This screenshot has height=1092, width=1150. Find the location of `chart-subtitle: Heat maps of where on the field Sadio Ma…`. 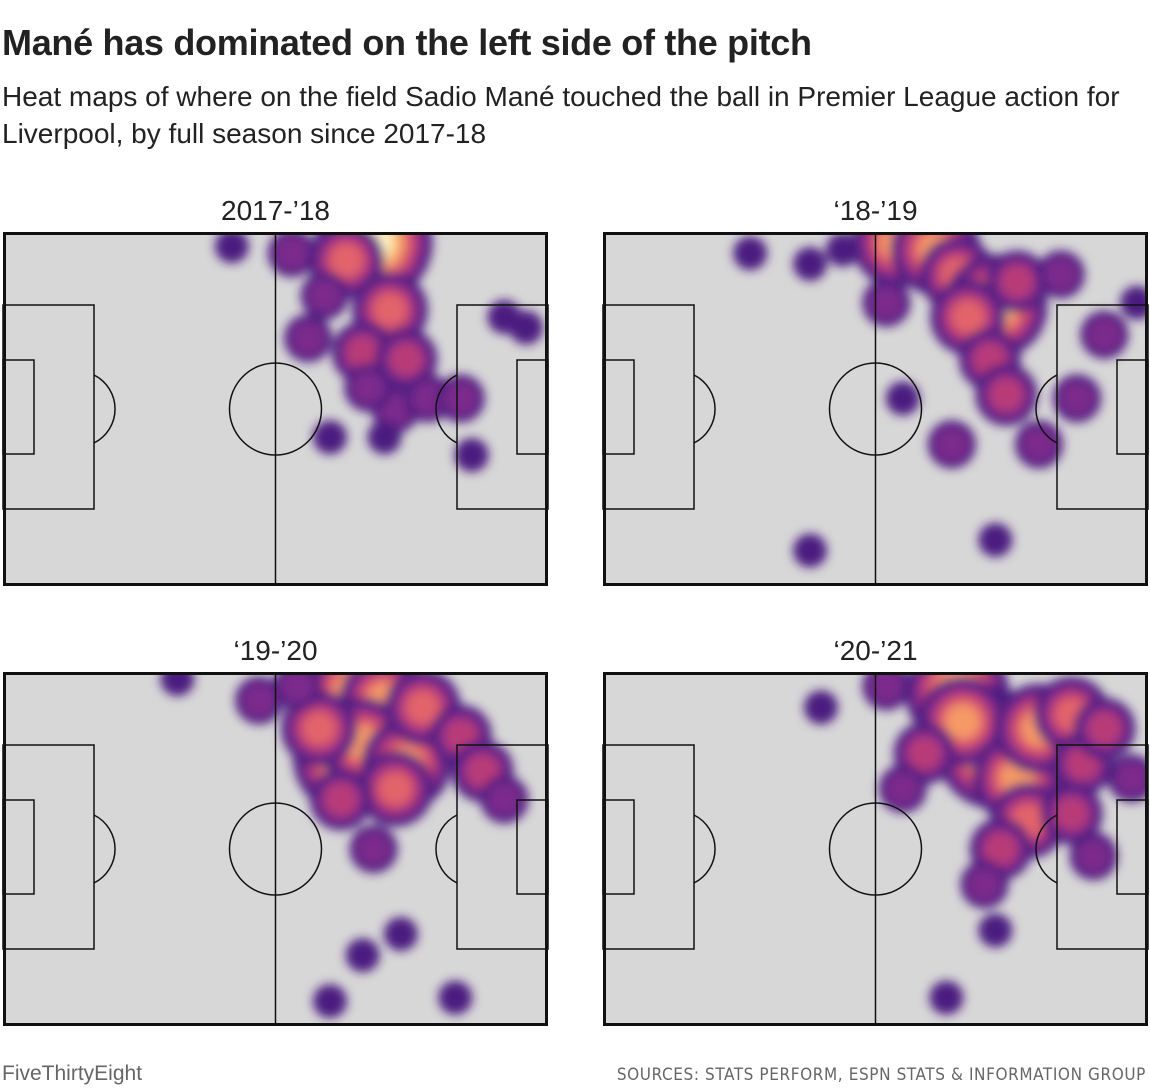

chart-subtitle: Heat maps of where on the field Sadio Ma… is located at coordinates (561, 115).